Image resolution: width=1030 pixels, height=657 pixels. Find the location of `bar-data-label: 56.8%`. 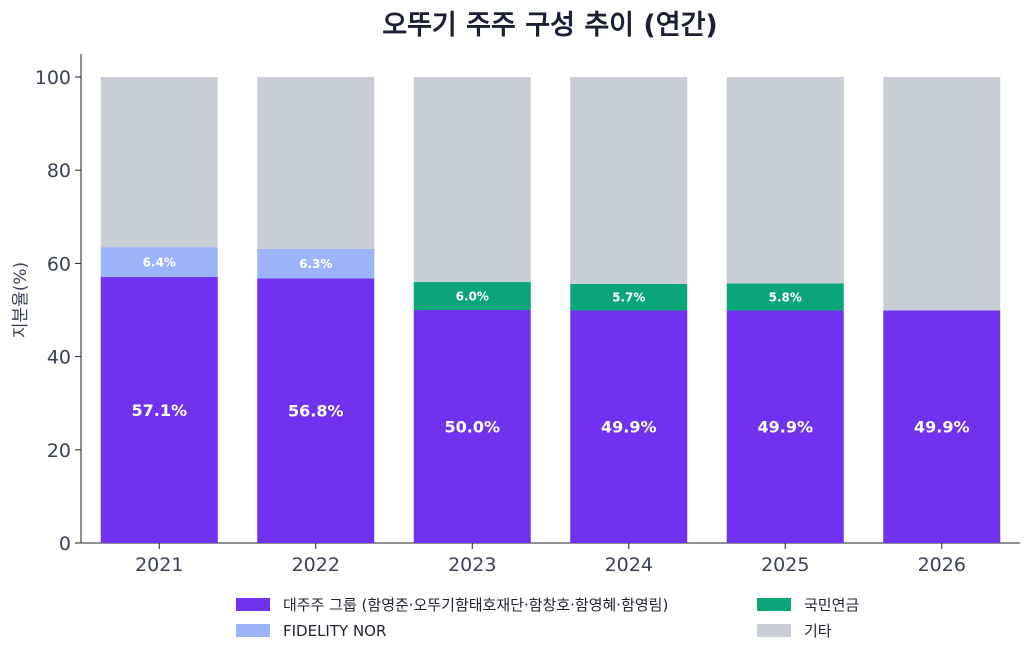

bar-data-label: 56.8% is located at coordinates (316, 411).